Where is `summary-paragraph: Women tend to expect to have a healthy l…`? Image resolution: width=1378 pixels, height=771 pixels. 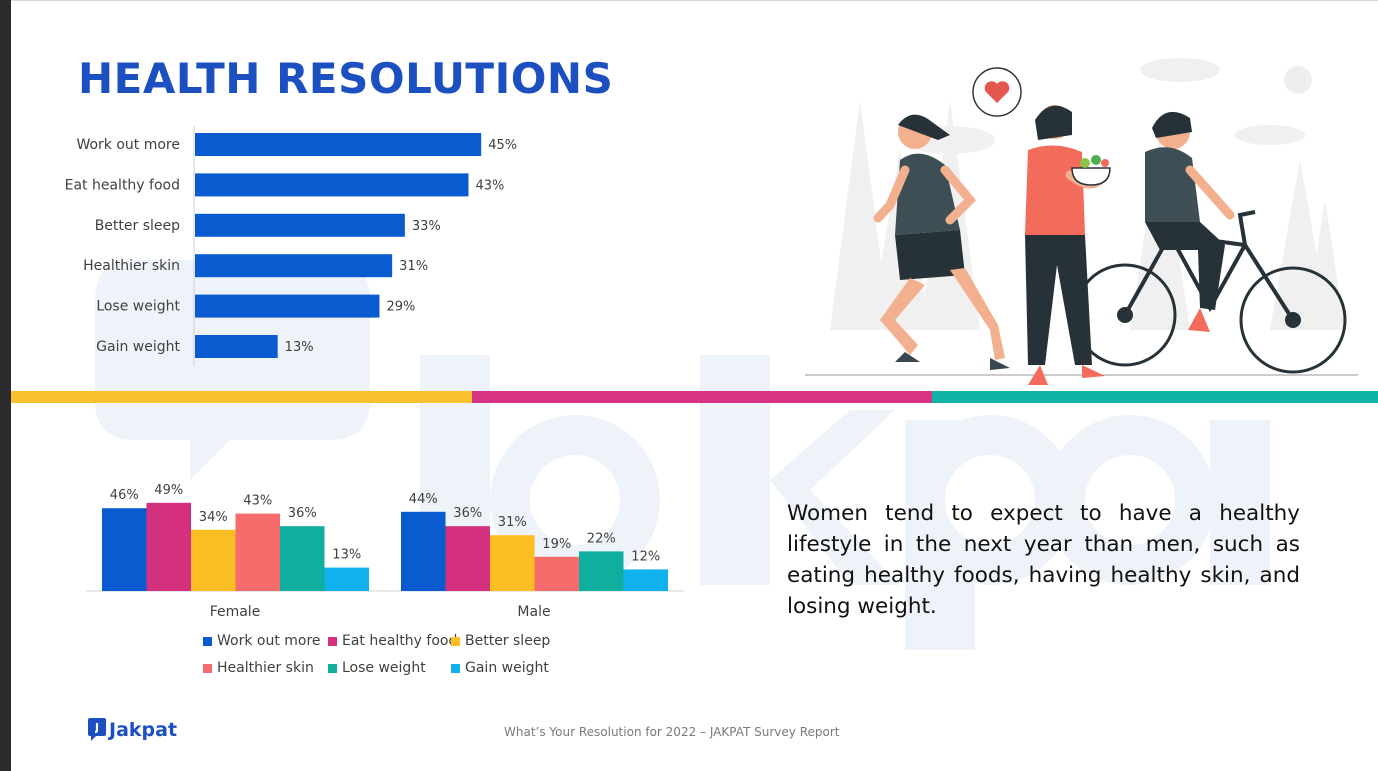
summary-paragraph: Women tend to expect to have a healthy l… is located at coordinates (1043, 560).